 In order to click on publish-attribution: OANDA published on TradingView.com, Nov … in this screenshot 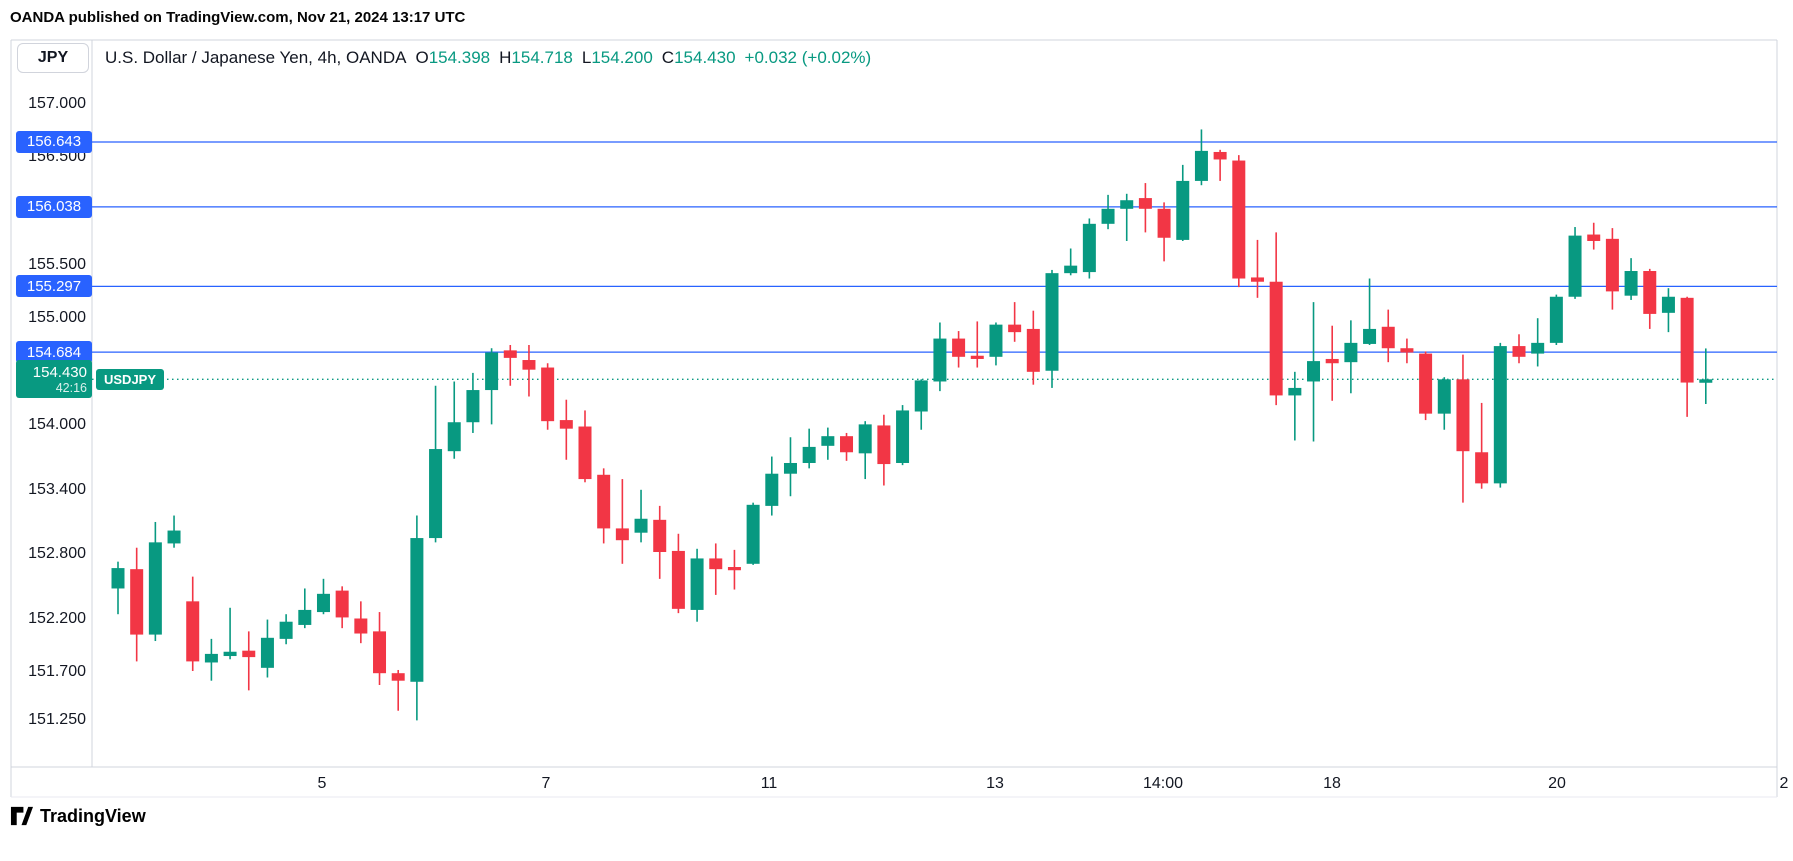, I will do `click(238, 17)`.